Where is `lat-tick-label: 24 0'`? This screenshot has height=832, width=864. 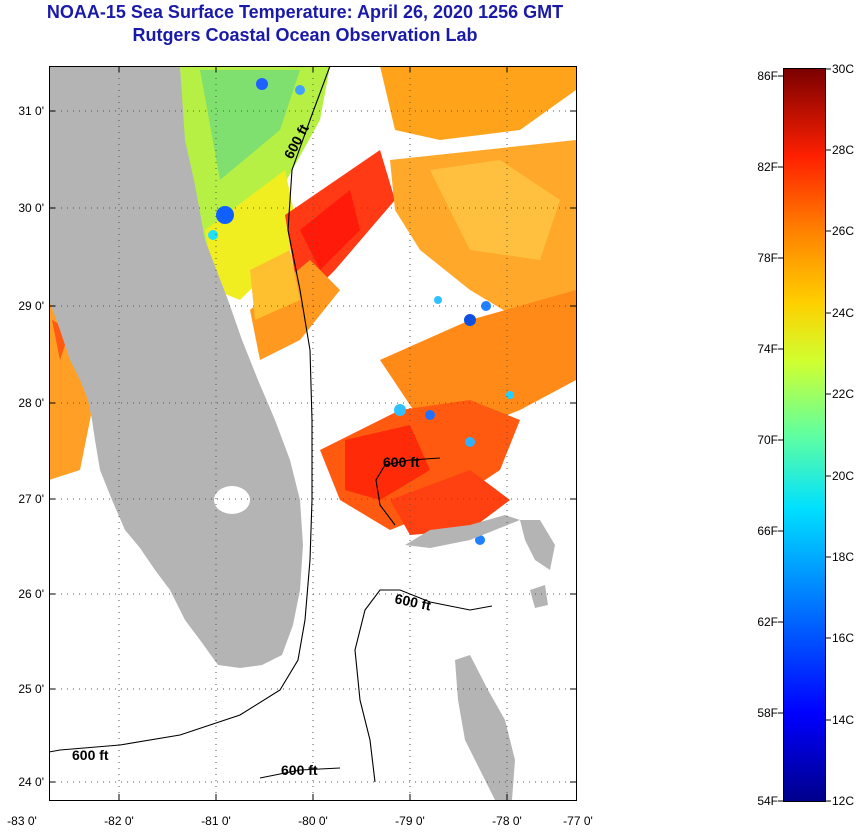
lat-tick-label: 24 0' is located at coordinates (31, 782).